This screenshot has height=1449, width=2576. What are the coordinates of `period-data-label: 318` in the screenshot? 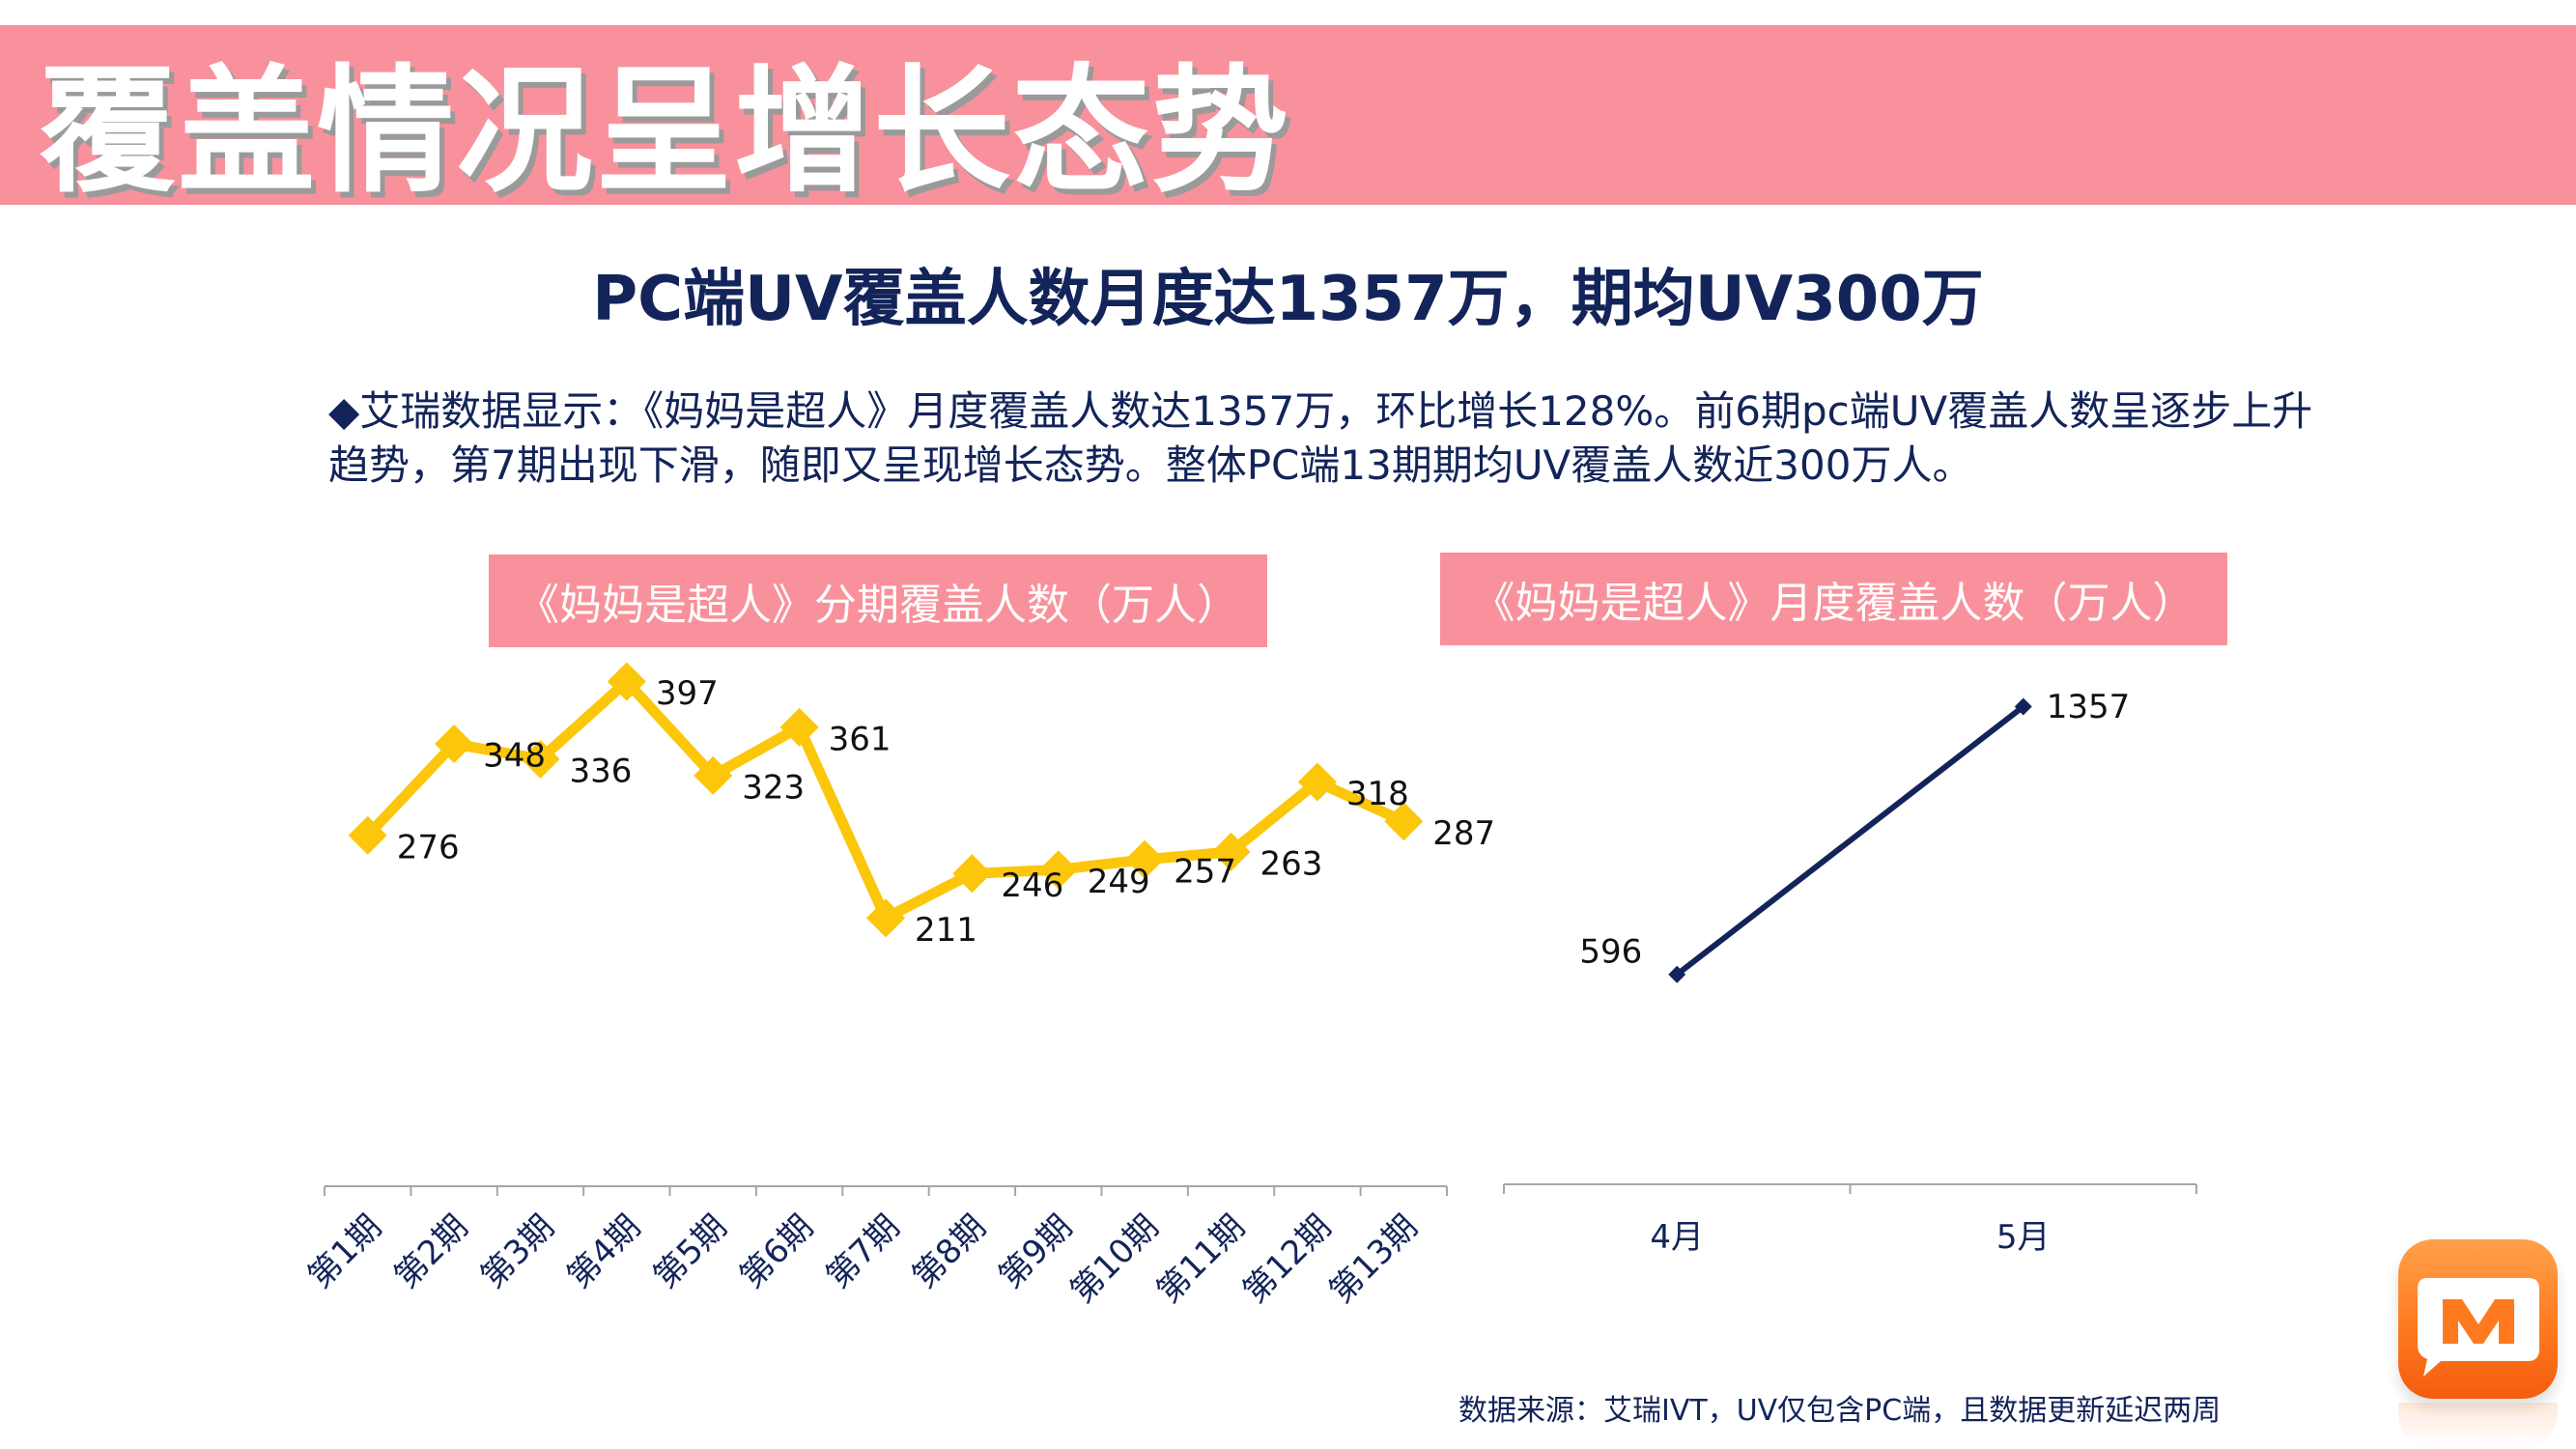 It's located at (1377, 794).